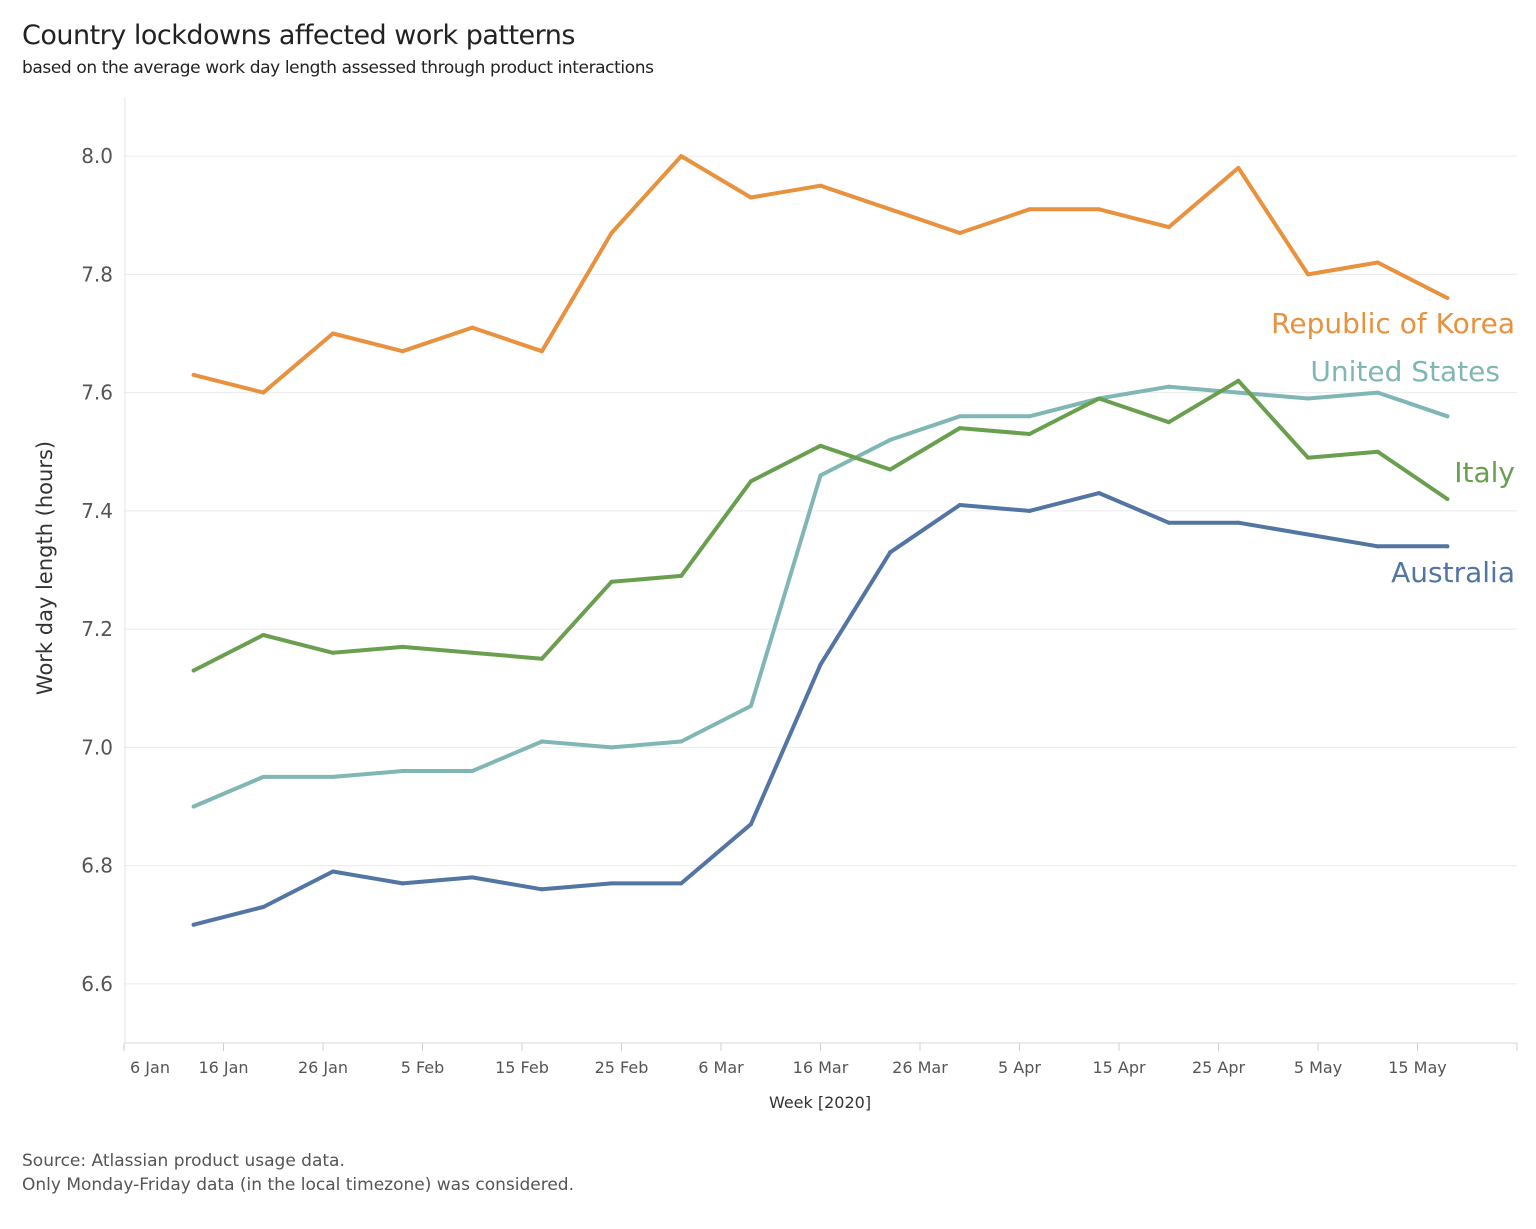 The height and width of the screenshot is (1229, 1536). I want to click on x-tick-label: 15 Feb, so click(522, 1067).